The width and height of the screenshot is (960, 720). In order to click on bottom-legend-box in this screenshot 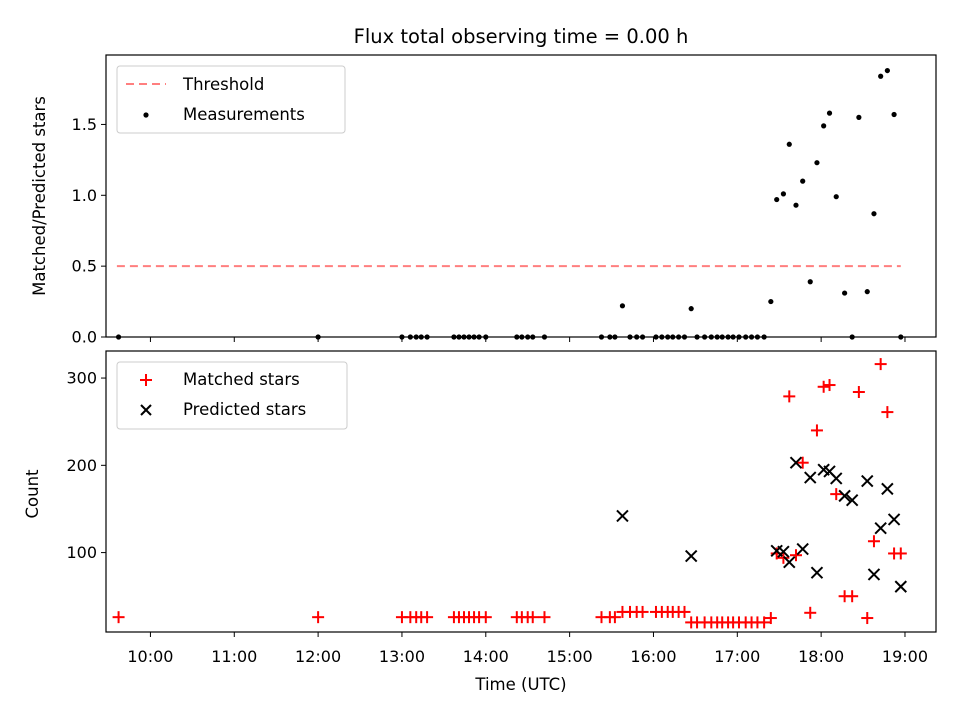, I will do `click(232, 395)`.